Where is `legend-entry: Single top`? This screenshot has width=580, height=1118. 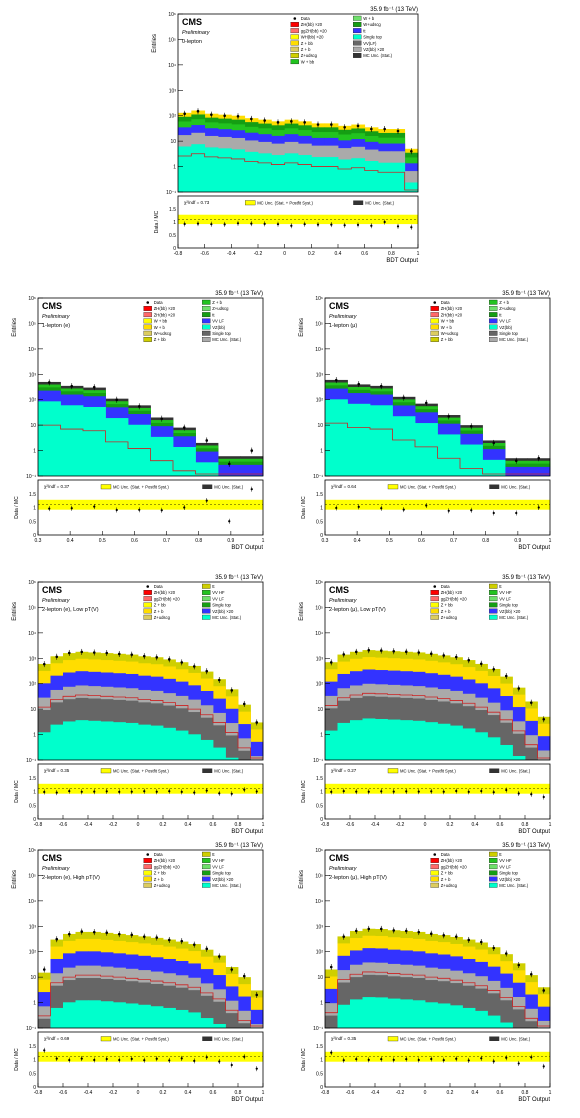 legend-entry: Single top is located at coordinates (221, 333).